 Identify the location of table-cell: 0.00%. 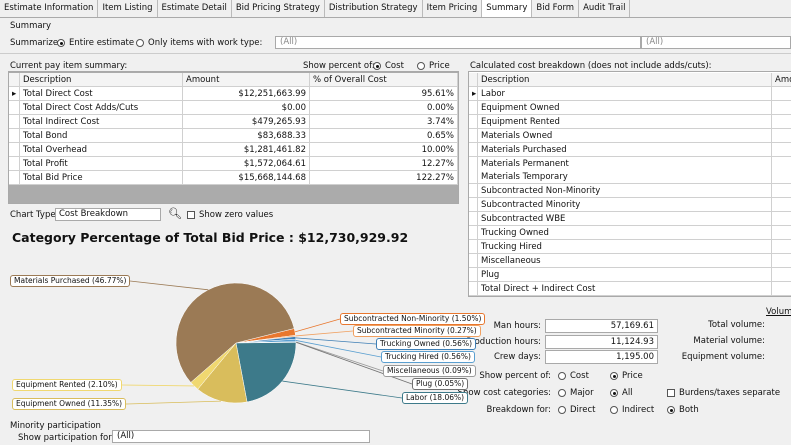
(384, 108).